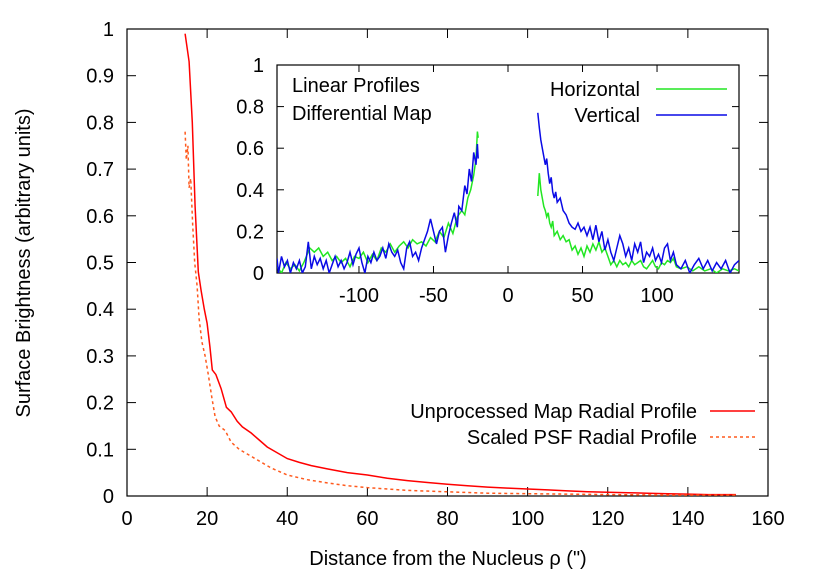 The height and width of the screenshot is (580, 830). I want to click on main-x-tick-label: 60, so click(367, 519).